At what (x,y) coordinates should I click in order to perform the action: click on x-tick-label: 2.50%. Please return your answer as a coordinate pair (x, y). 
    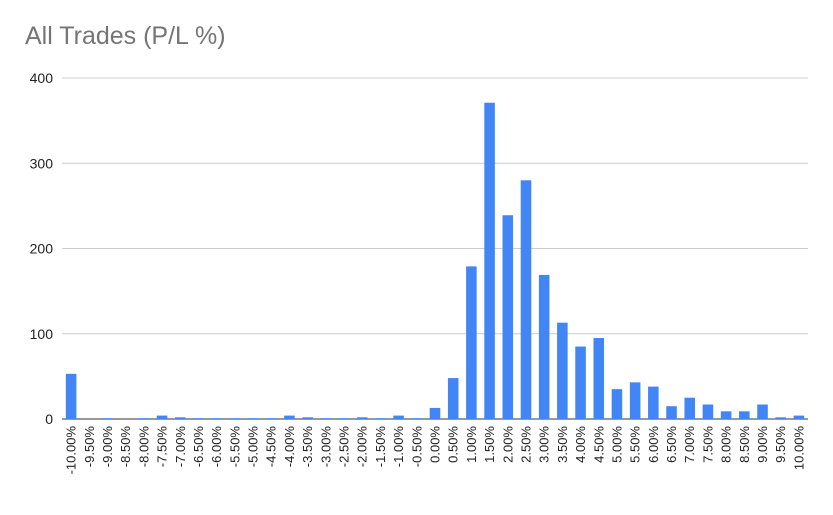
    Looking at the image, I should click on (525, 444).